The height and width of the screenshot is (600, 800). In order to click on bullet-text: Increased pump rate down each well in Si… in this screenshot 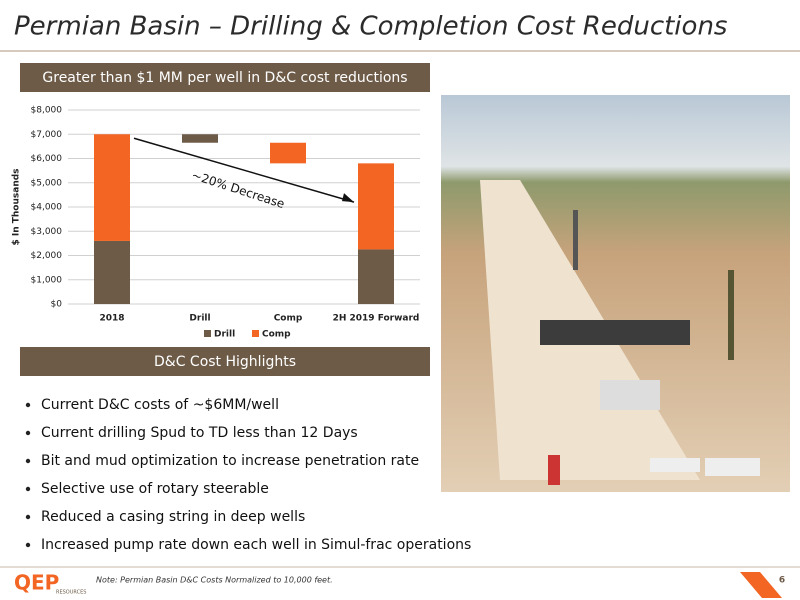, I will do `click(256, 545)`.